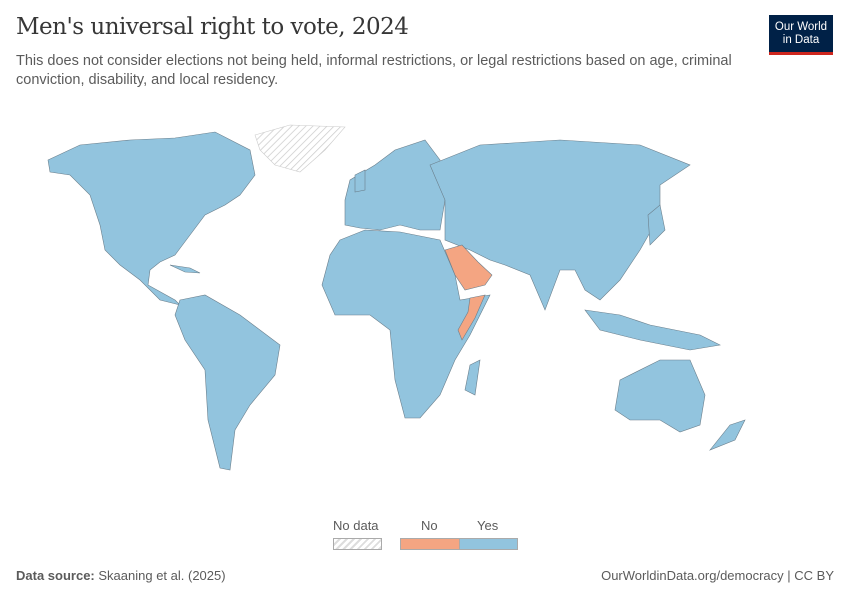 The height and width of the screenshot is (600, 850). Describe the element at coordinates (652, 330) in the screenshot. I see `southeast-asia-islands` at that location.